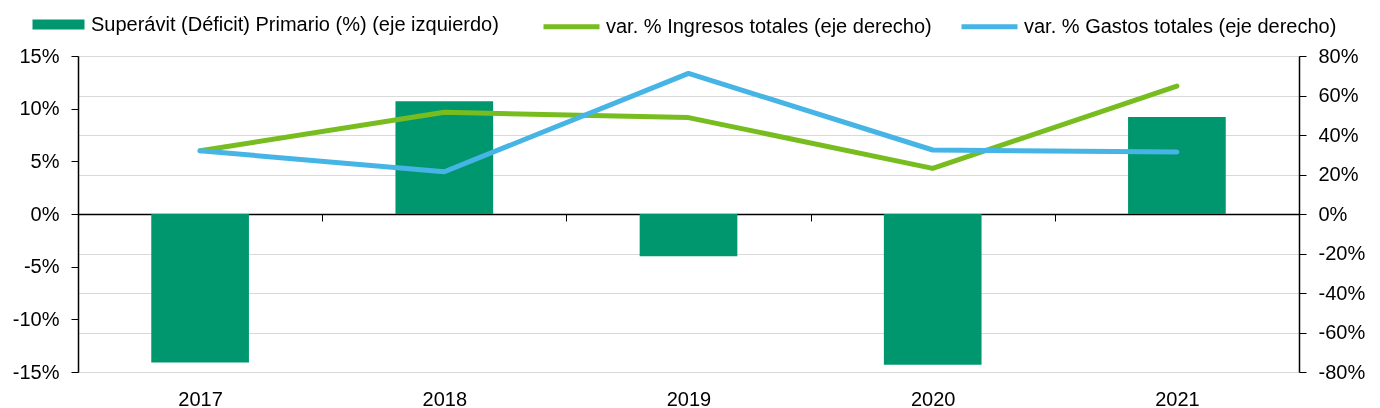  Describe the element at coordinates (36, 371) in the screenshot. I see `y-tick-label: -15%` at that location.